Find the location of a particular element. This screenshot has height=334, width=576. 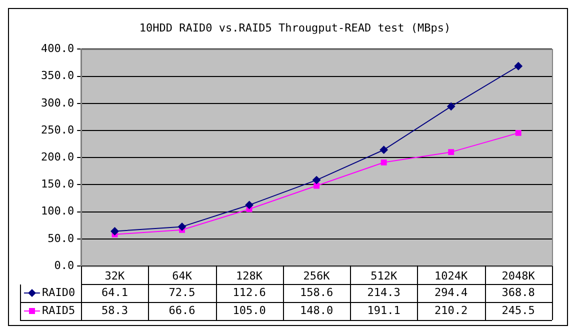

y-tick-label: 0.0 is located at coordinates (64, 265).